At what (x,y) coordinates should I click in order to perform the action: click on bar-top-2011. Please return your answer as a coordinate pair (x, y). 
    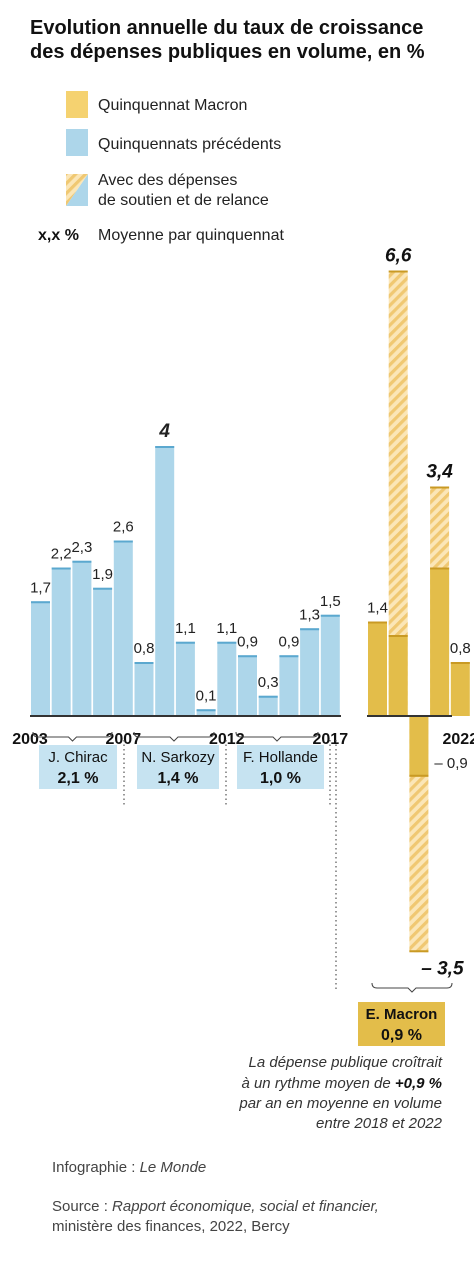
    Looking at the image, I should click on (206, 710).